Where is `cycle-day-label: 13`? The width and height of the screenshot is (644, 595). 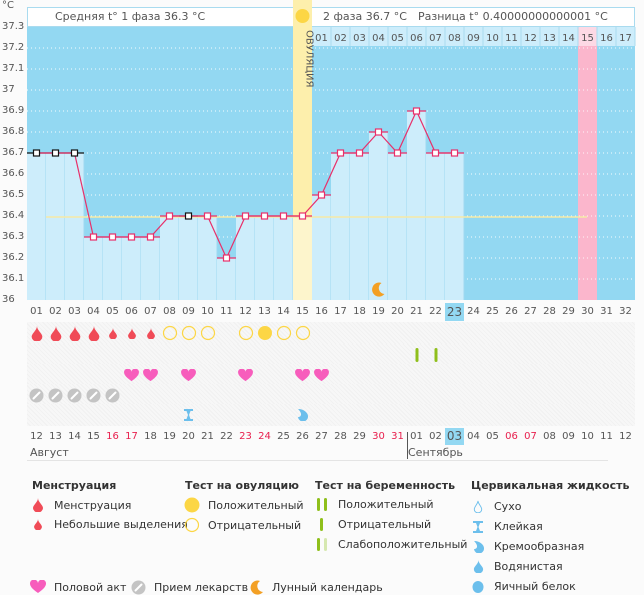
cycle-day-label: 13 is located at coordinates (264, 311).